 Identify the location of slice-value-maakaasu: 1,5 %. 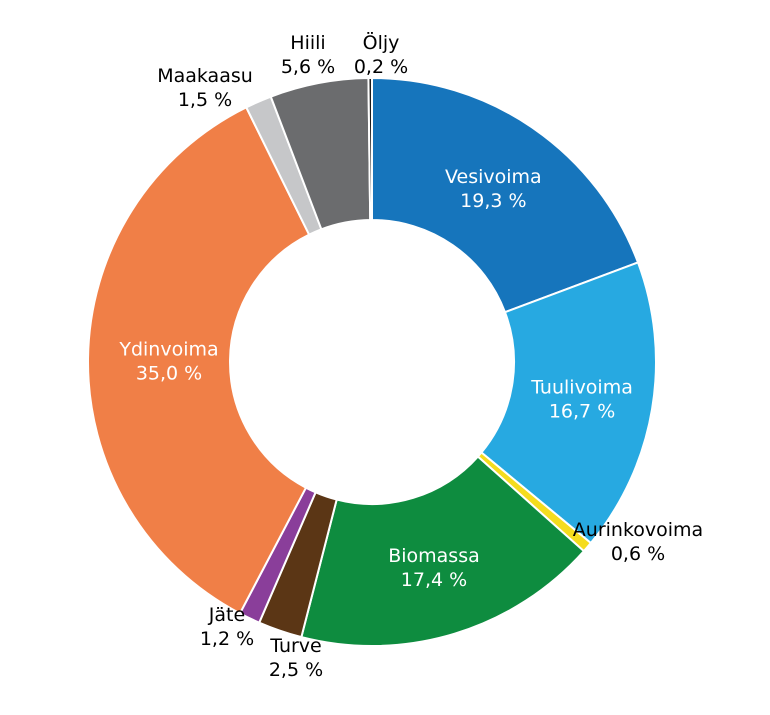
(205, 100).